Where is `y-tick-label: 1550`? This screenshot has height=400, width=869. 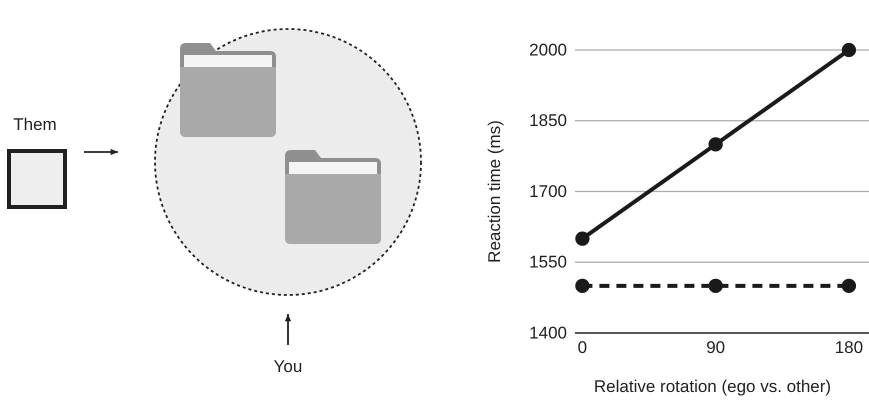
y-tick-label: 1550 is located at coordinates (548, 262).